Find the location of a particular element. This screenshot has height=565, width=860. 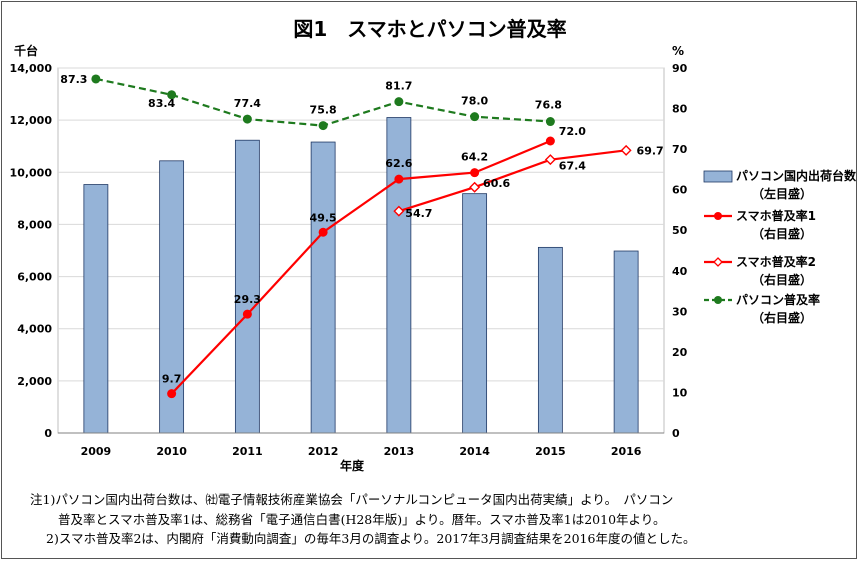

right-tick-label: 60 is located at coordinates (680, 190).